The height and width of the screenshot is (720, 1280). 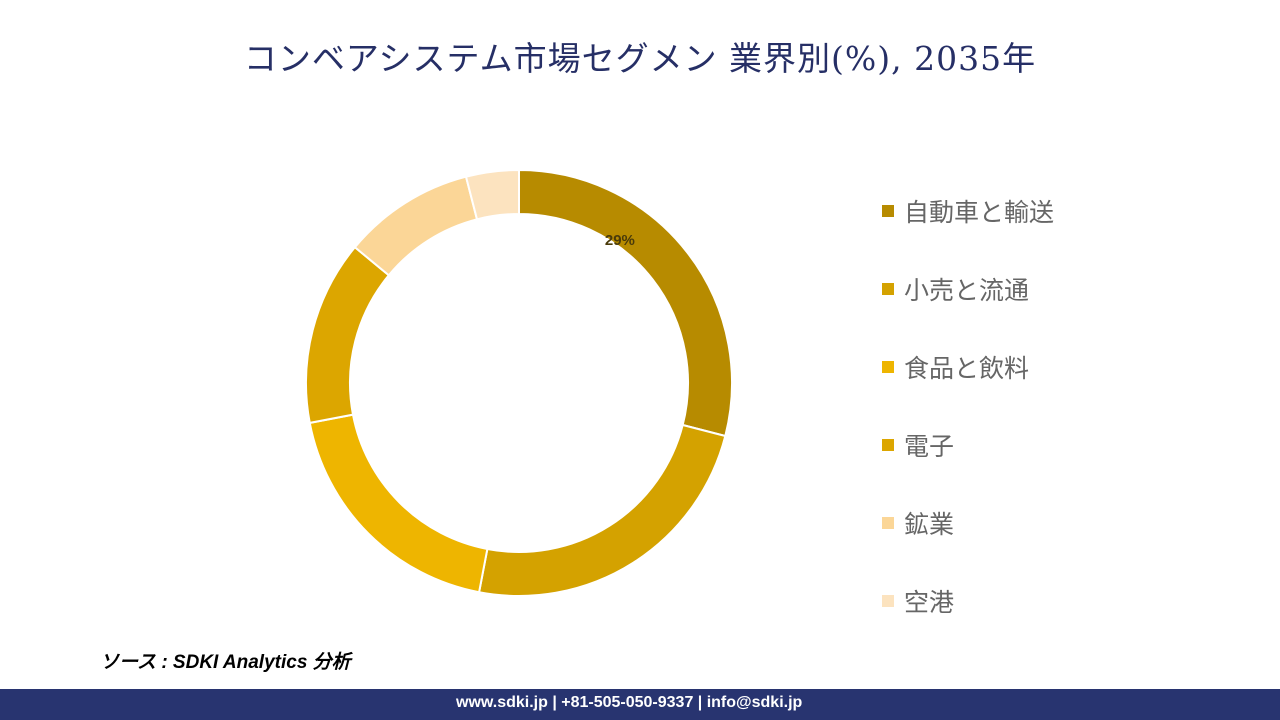 What do you see at coordinates (968, 445) in the screenshot?
I see `legend-item: 電子` at bounding box center [968, 445].